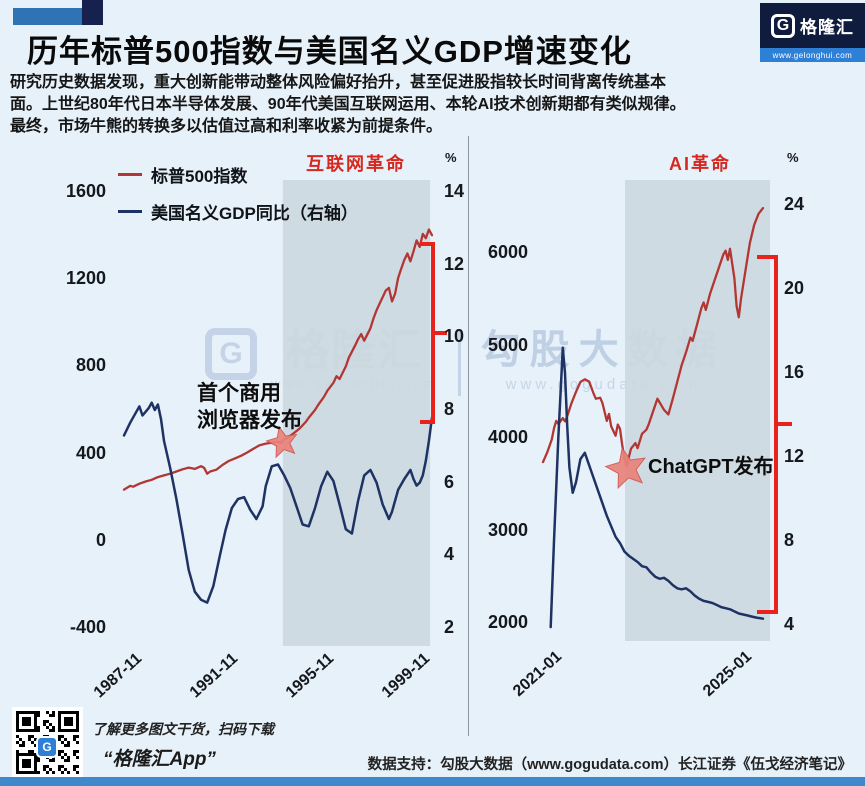 This screenshot has height=786, width=865. I want to click on brand-url: www.gelonghui.com, so click(812, 55).